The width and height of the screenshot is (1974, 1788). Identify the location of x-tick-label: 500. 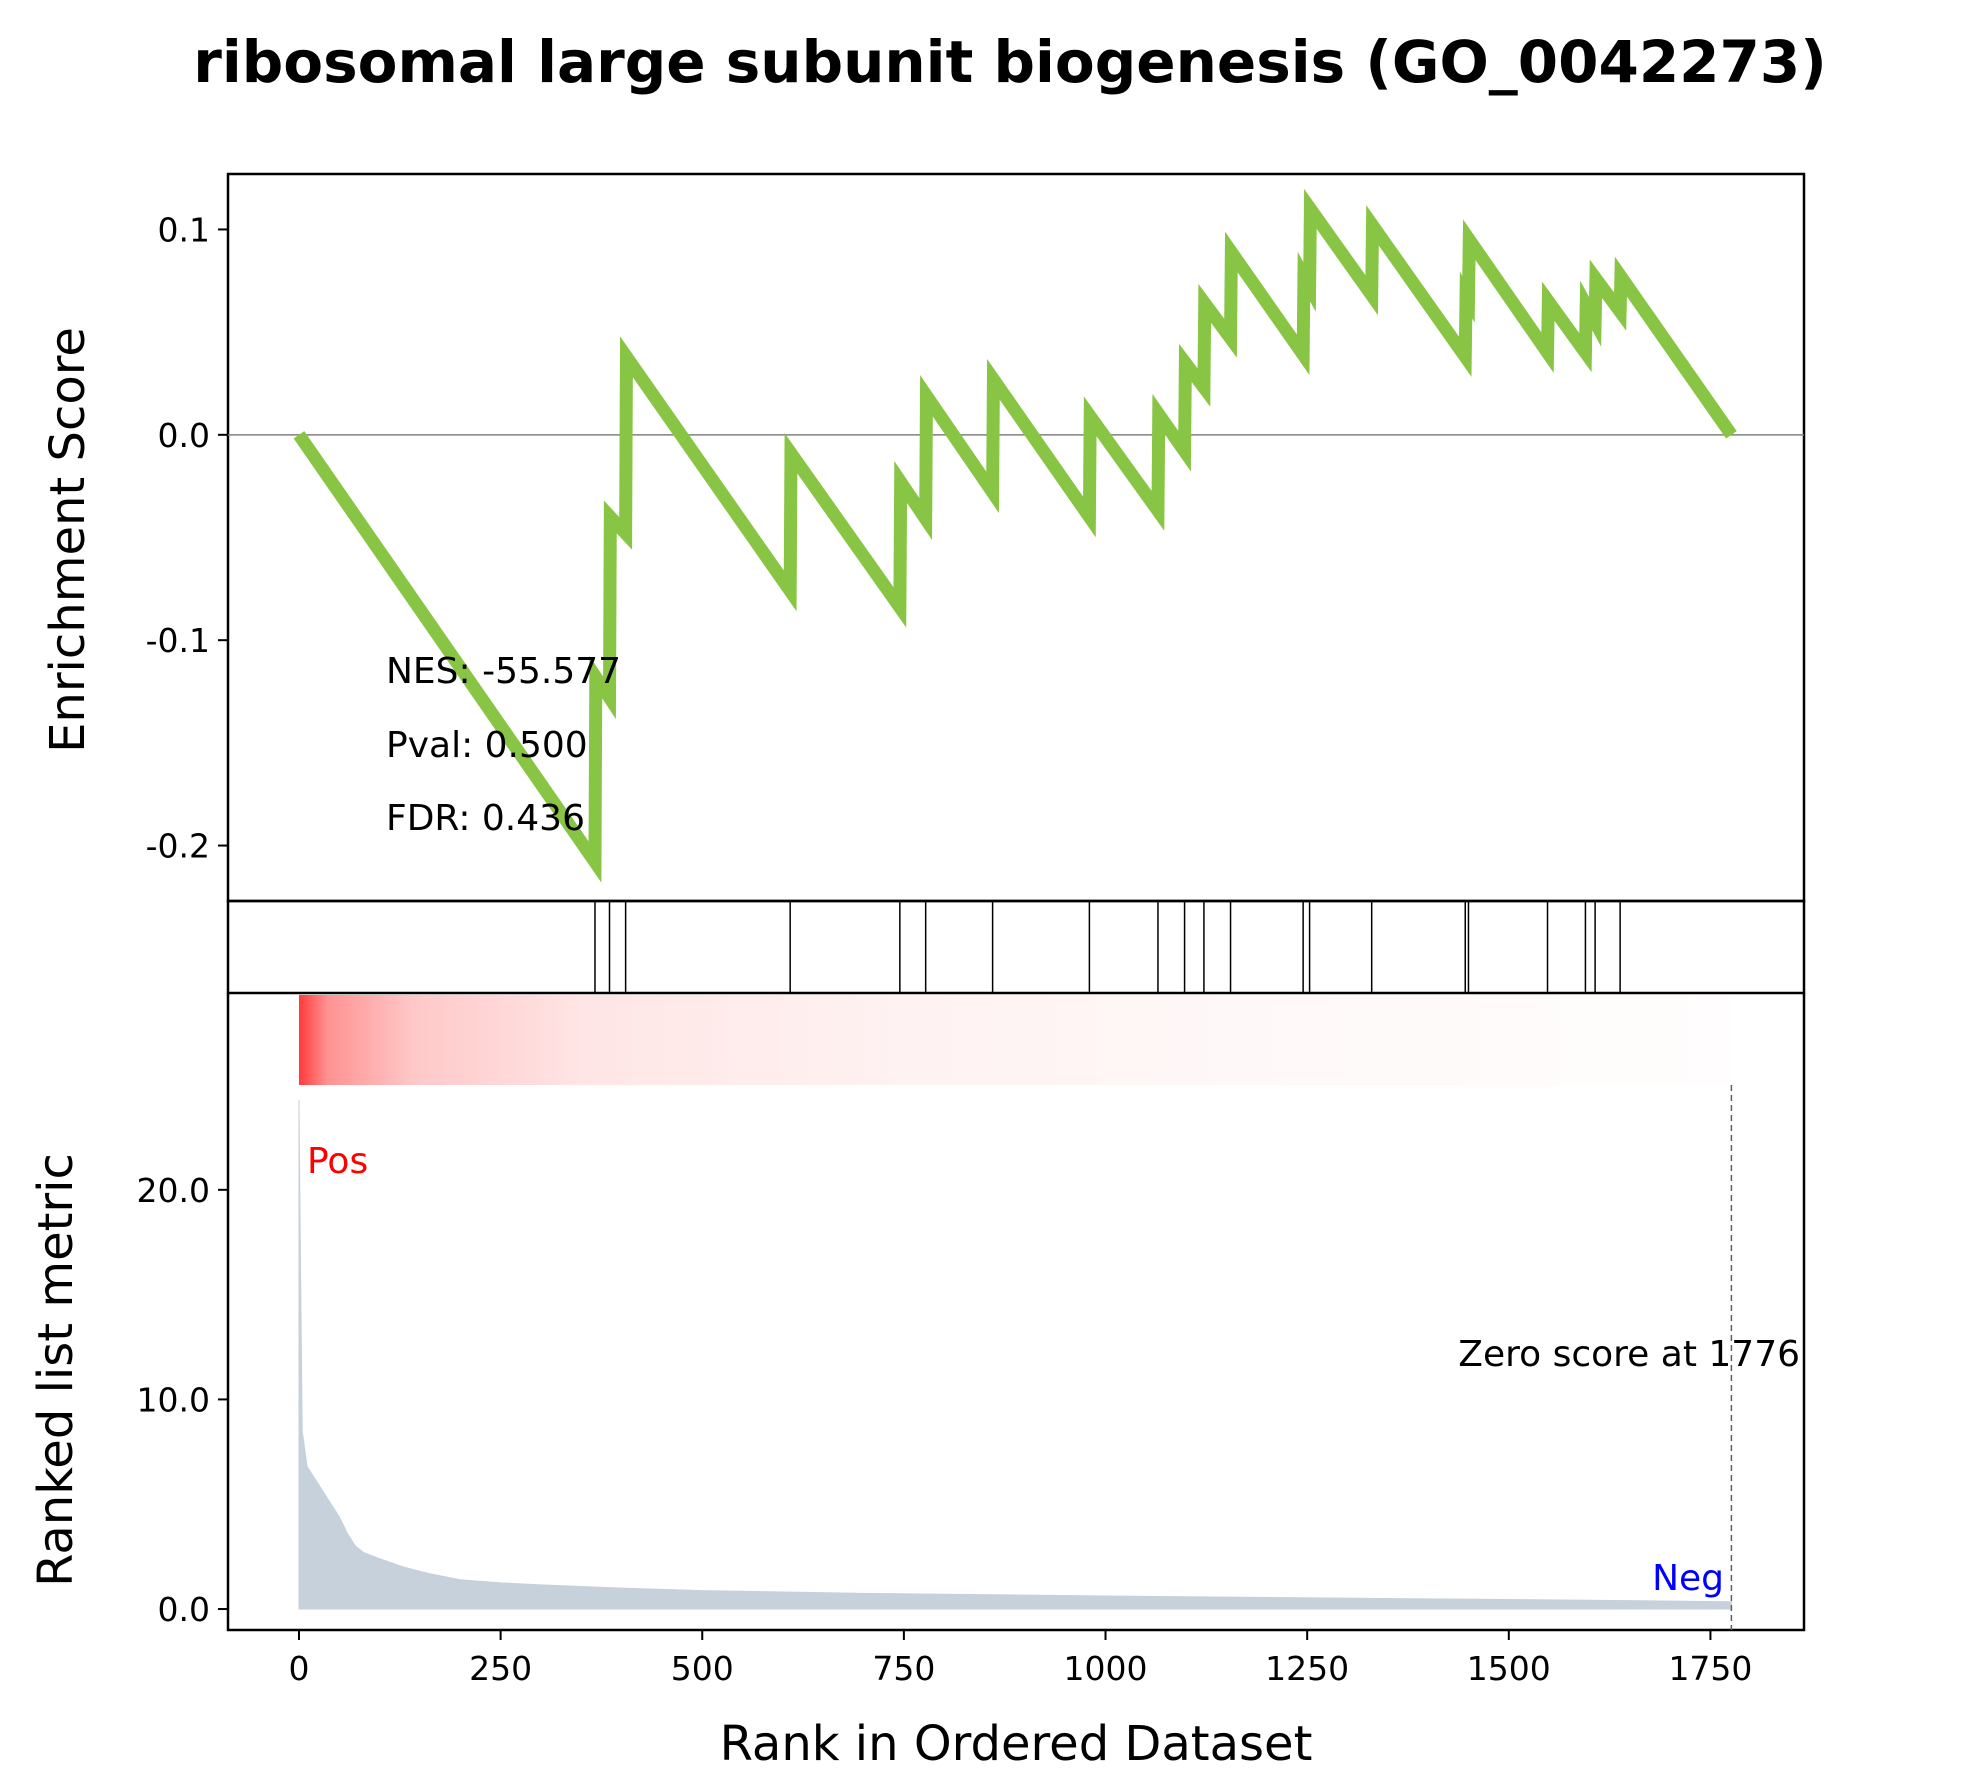
(702, 1668).